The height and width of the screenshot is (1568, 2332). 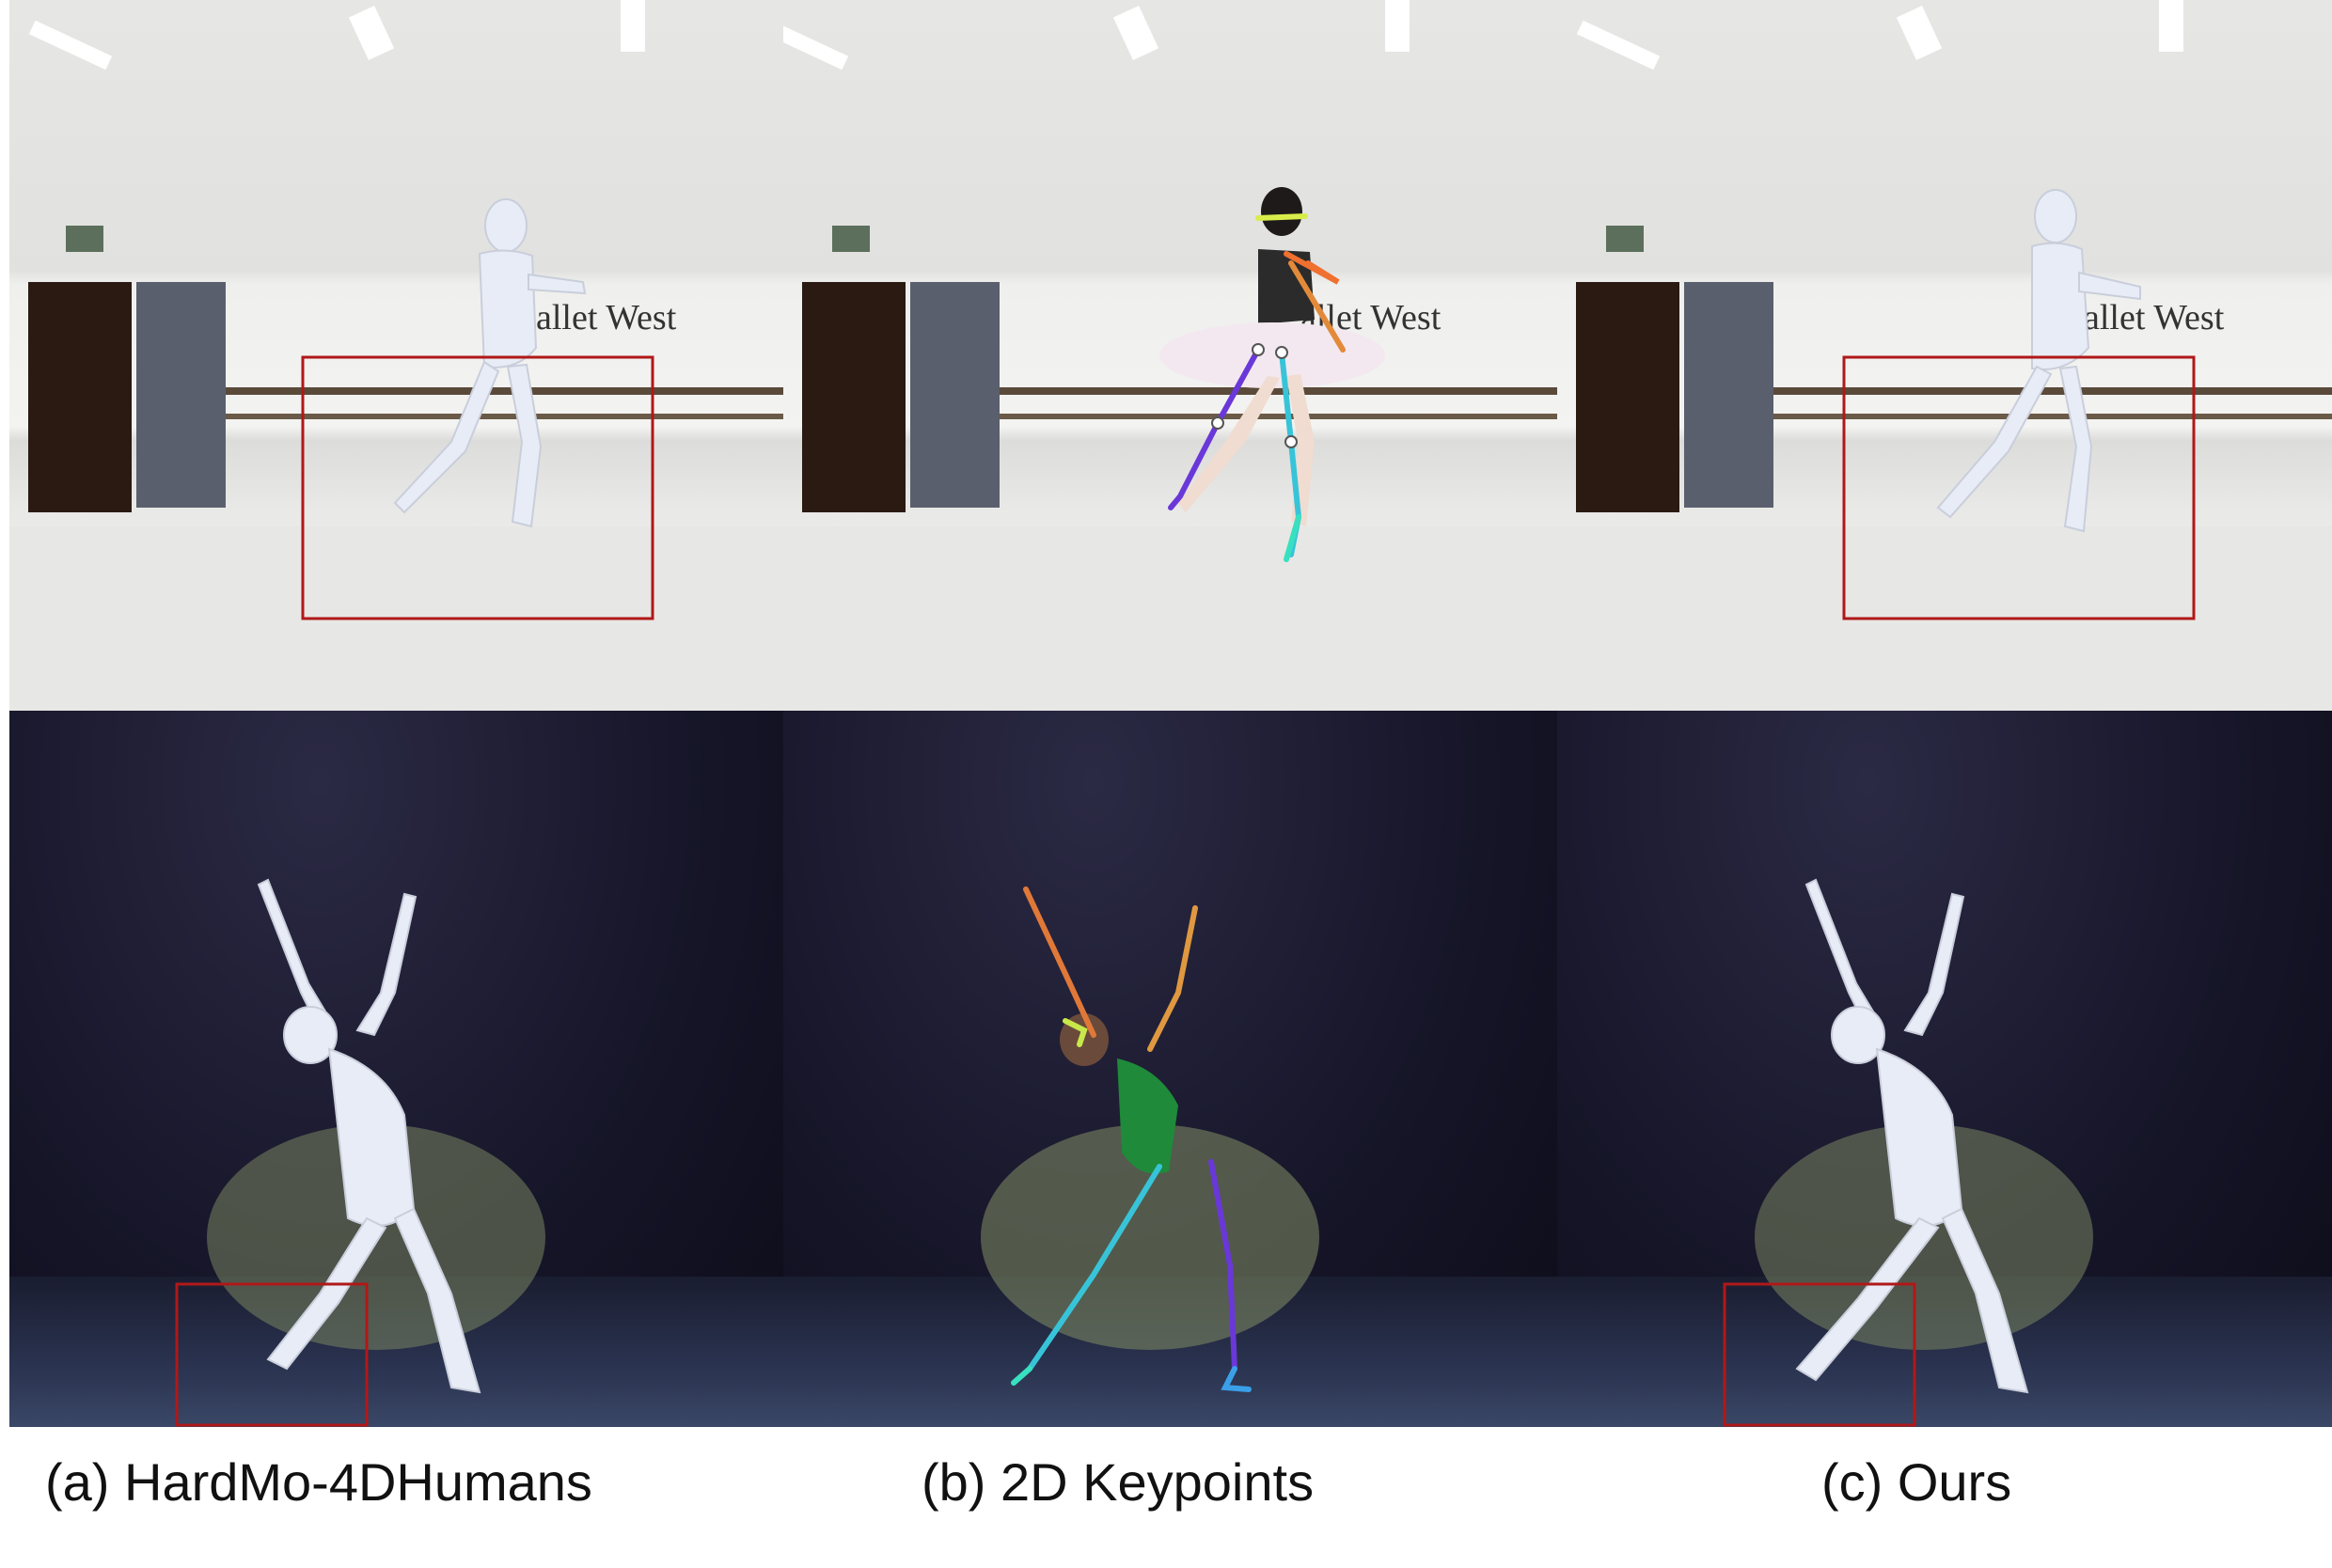 What do you see at coordinates (607, 317) in the screenshot?
I see `studio-sign: allet West` at bounding box center [607, 317].